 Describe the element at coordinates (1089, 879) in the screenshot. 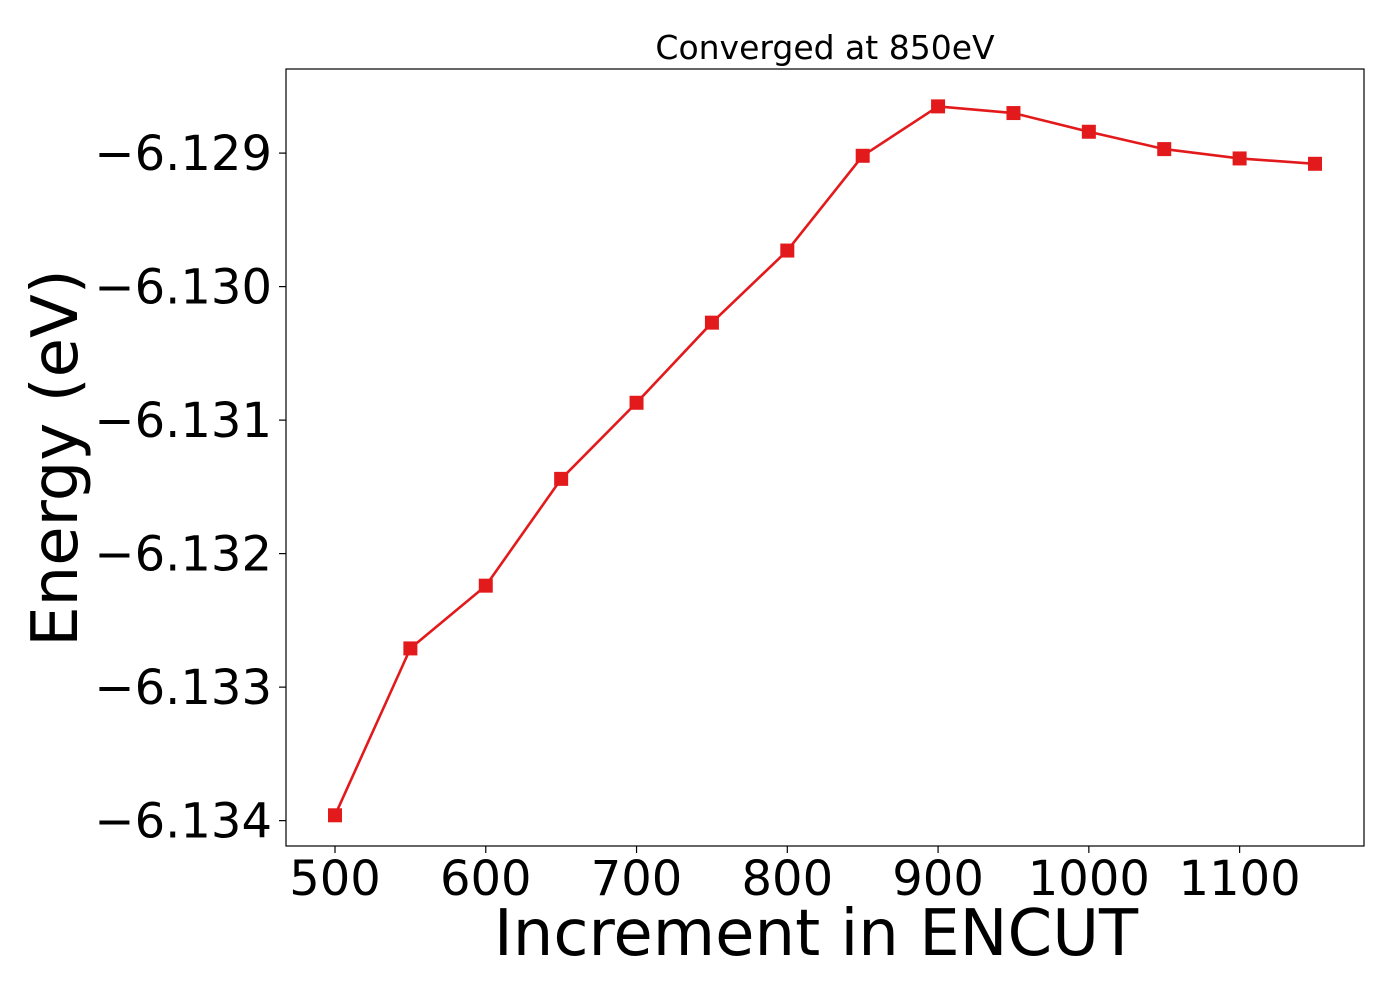

I see `x-tick-label: 1000` at that location.